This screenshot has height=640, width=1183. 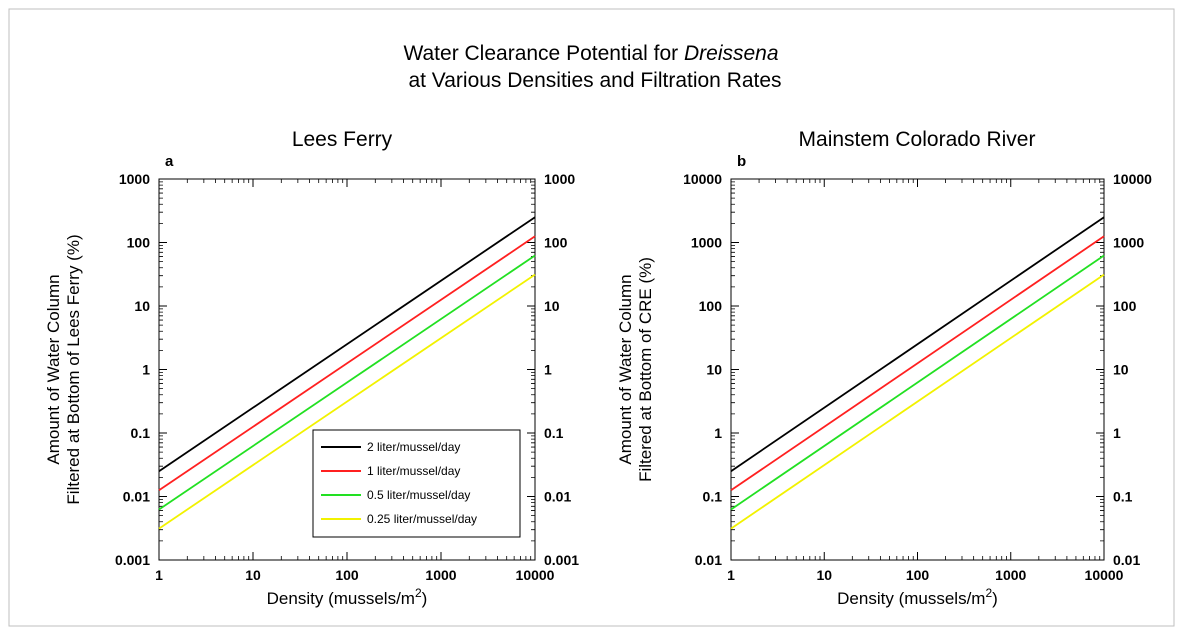 I want to click on legend-label-3: 0.5 liter/mussel/day, so click(x=418, y=495).